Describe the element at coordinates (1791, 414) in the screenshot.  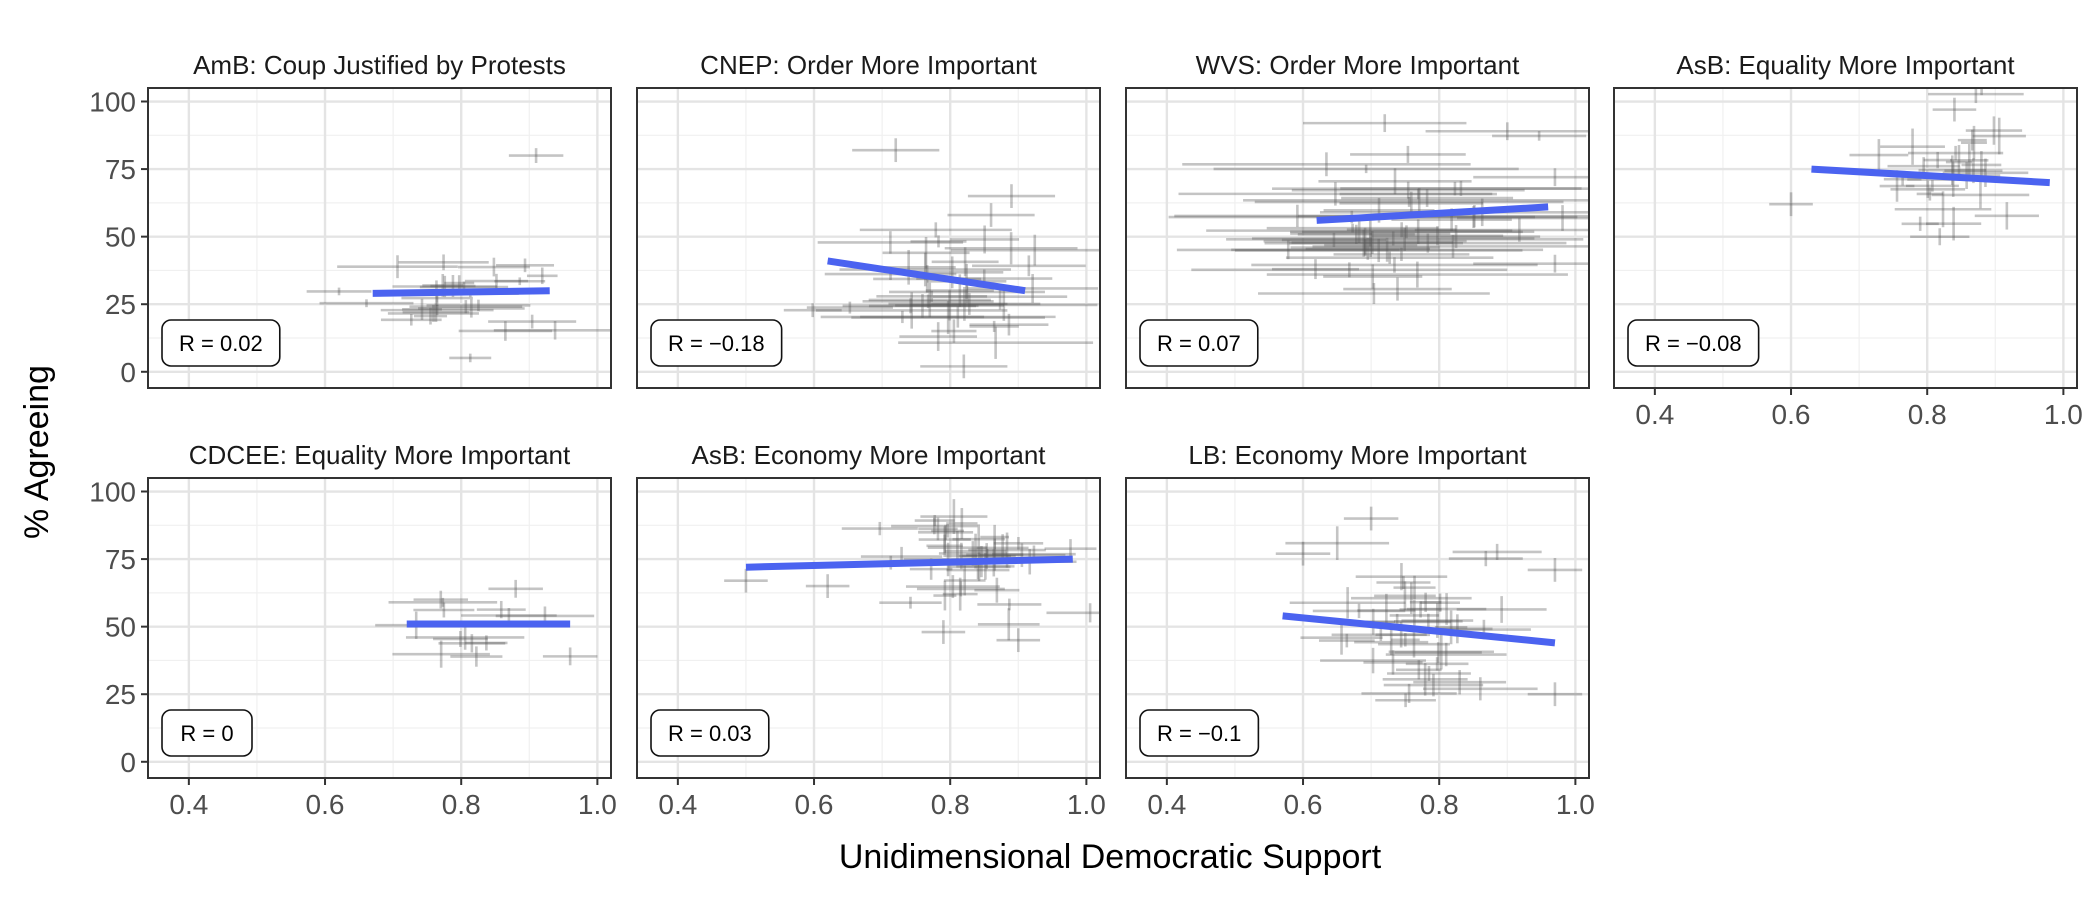
I see `x-tick-label: 0.6` at that location.